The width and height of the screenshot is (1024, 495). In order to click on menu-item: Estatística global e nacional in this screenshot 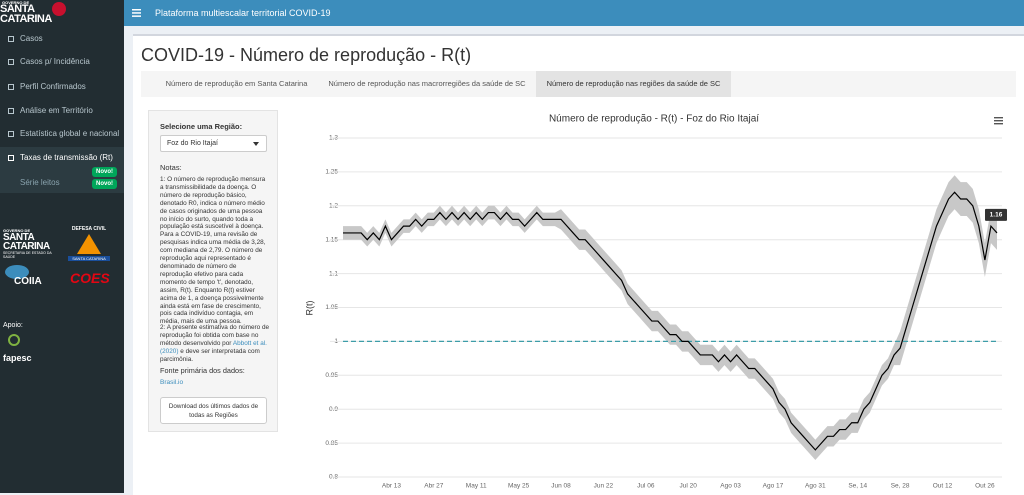, I will do `click(62, 134)`.